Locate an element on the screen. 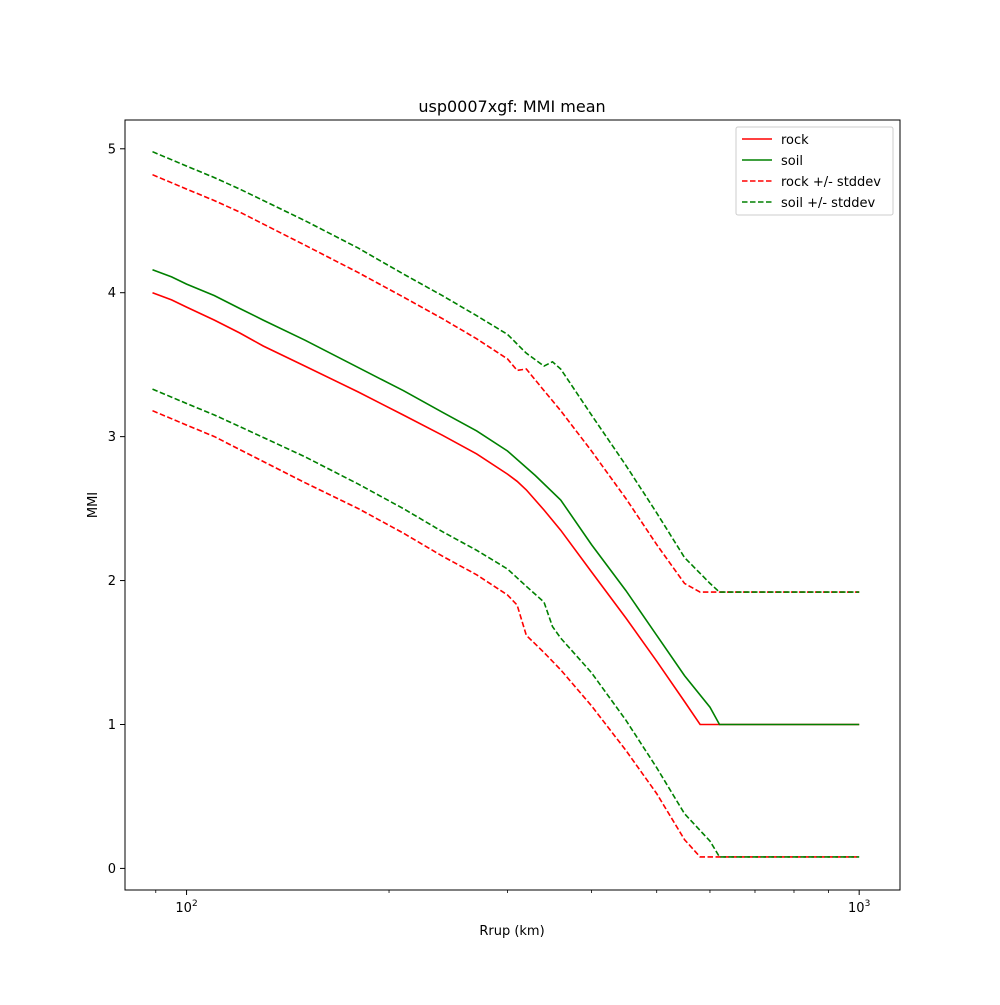 The width and height of the screenshot is (1000, 1005). legend: rock soil rock +/- stddev soil +/- stddev is located at coordinates (814, 171).